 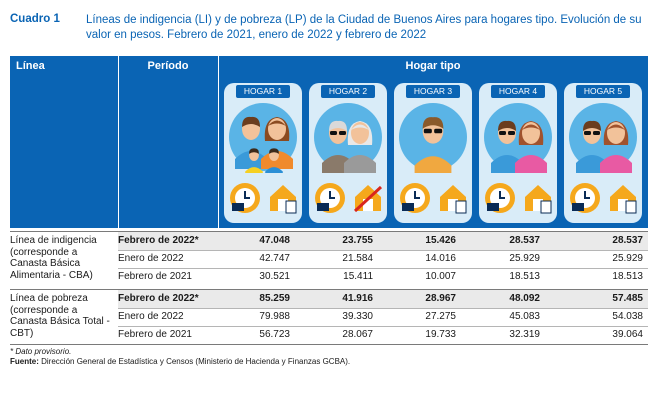 I want to click on value-cell-hogar-1: 47.048, so click(x=274, y=240).